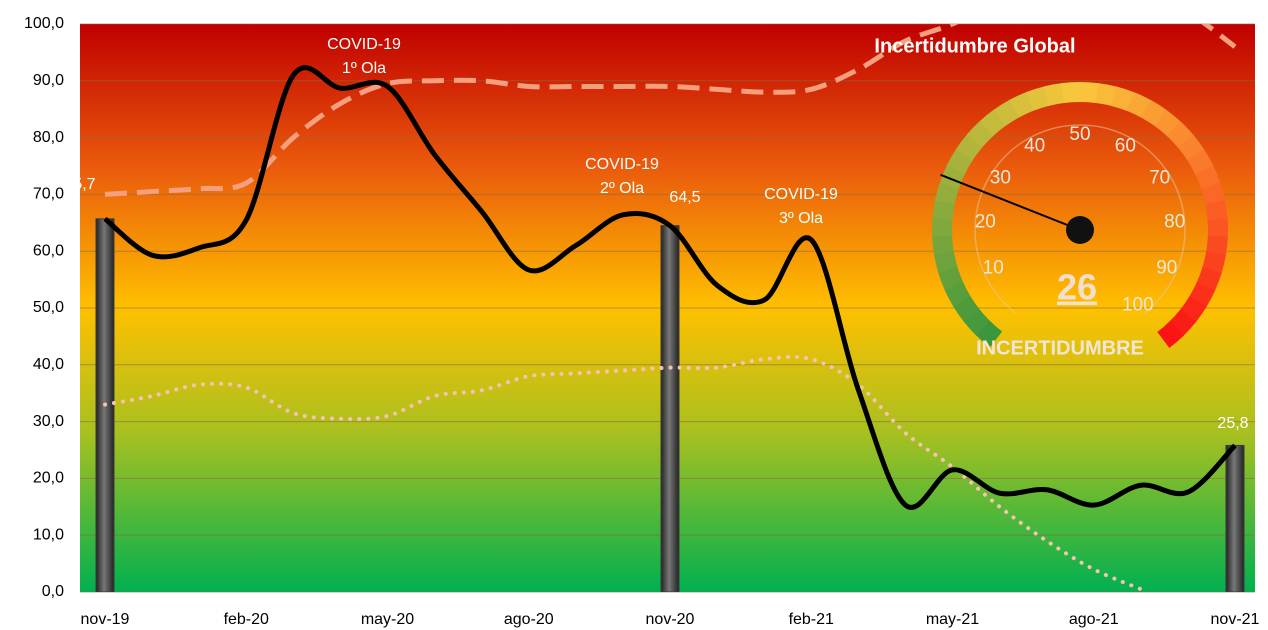 The image size is (1268, 630). What do you see at coordinates (1166, 268) in the screenshot?
I see `gauge-tick-label: 90` at bounding box center [1166, 268].